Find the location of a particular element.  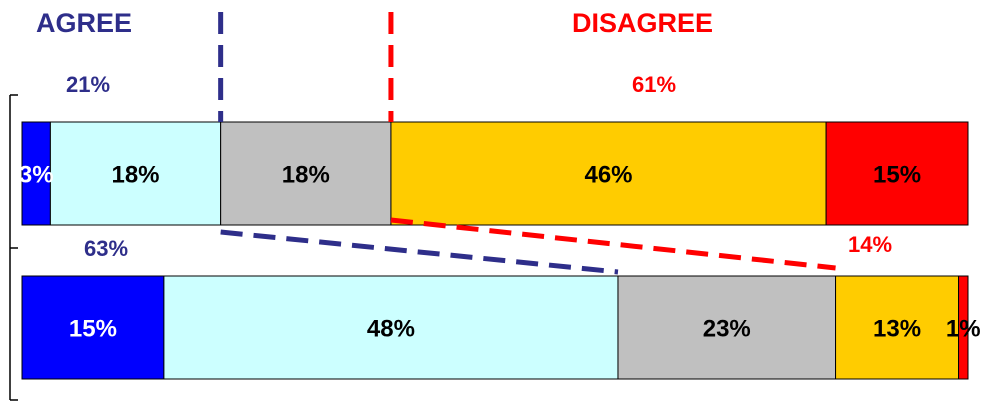

bar-row1-seg1 is located at coordinates (36, 173).